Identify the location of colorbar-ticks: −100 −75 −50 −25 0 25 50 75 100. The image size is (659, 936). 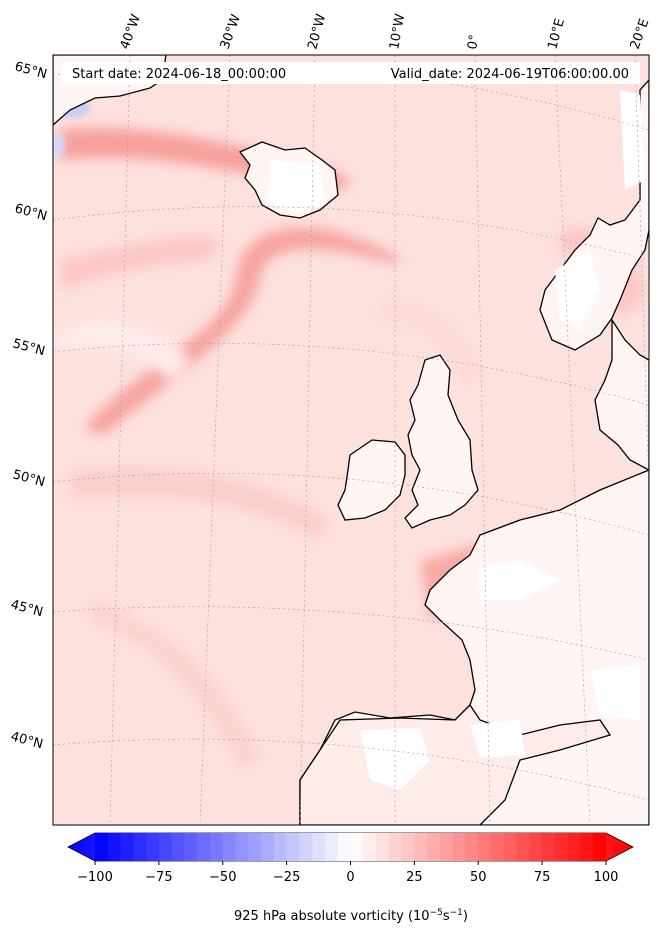
(347, 873).